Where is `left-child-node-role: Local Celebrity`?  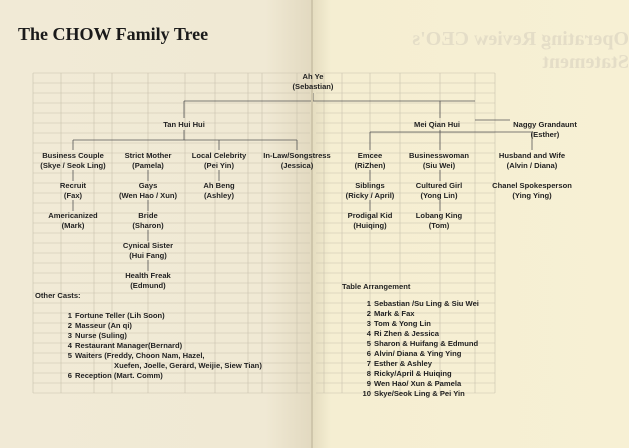
left-child-node-role: Local Celebrity is located at coordinates (219, 155).